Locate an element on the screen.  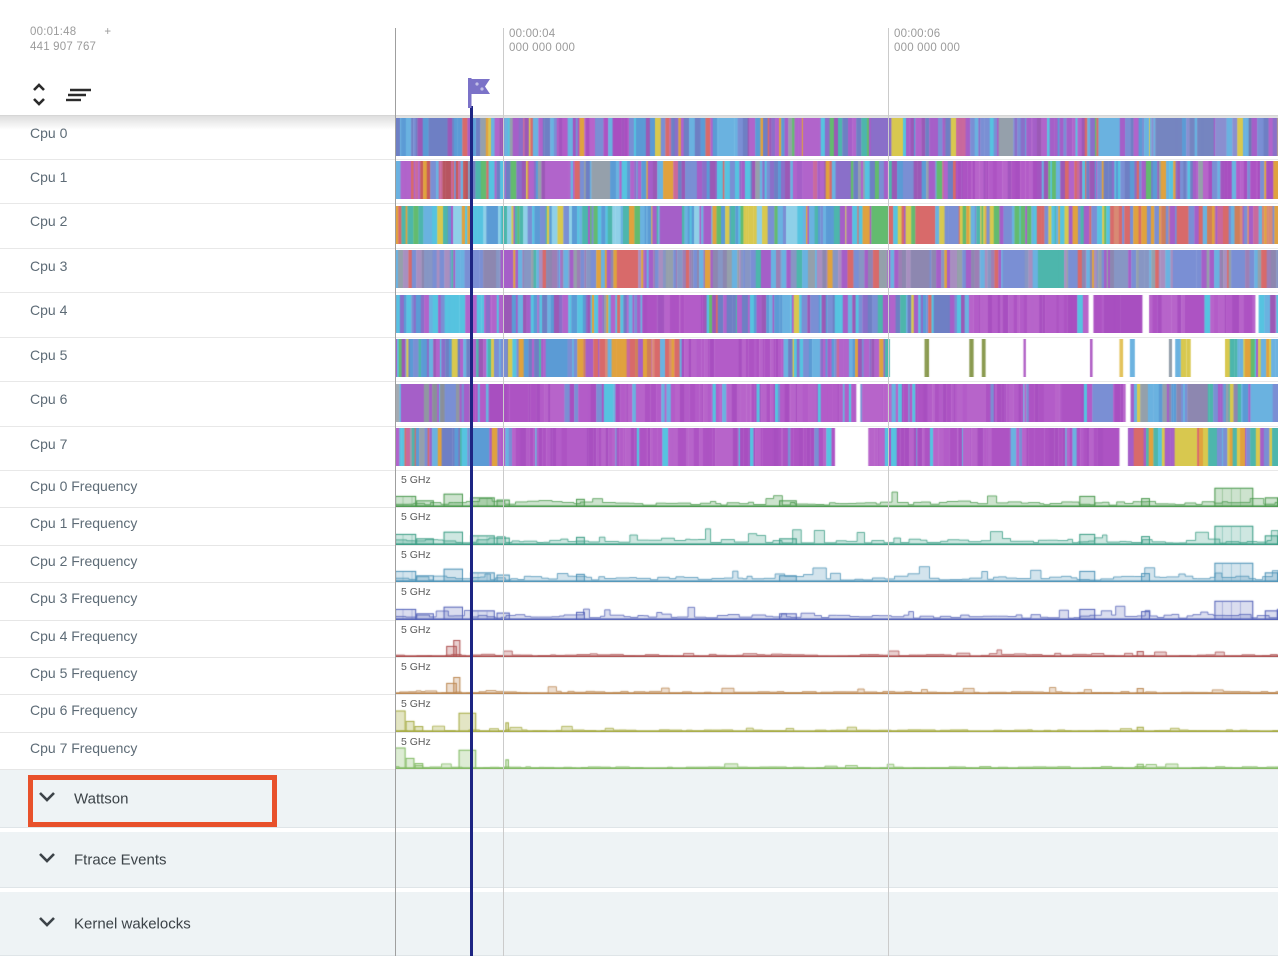
tick-label: 00:00:06 000 000 000 is located at coordinates (927, 41).